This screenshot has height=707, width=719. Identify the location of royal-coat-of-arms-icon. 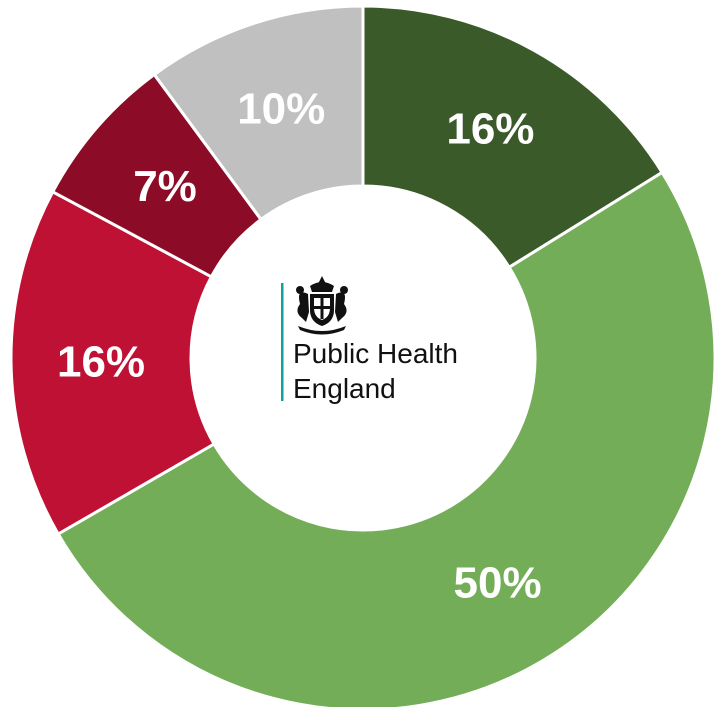
(322, 305).